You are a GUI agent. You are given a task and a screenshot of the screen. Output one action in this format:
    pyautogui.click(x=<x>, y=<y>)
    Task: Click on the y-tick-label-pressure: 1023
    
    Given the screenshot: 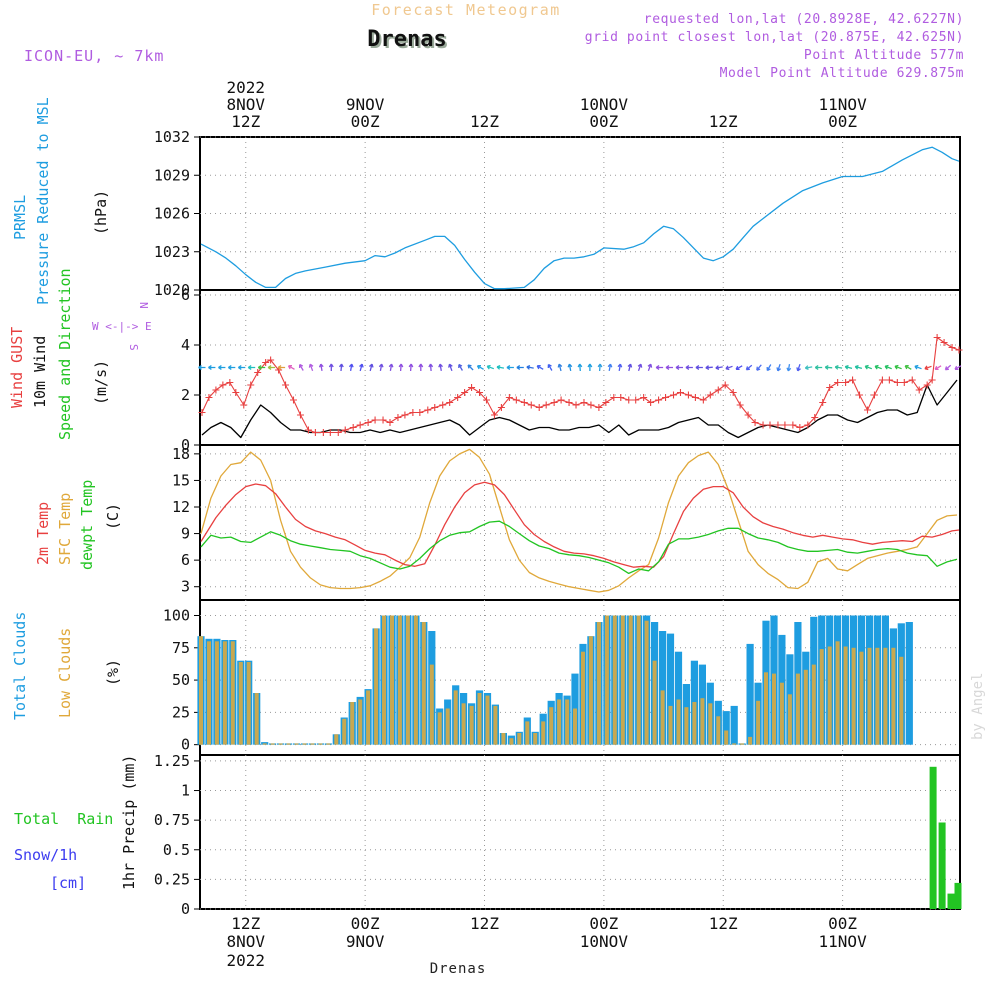 What is the action you would take?
    pyautogui.click(x=172, y=252)
    